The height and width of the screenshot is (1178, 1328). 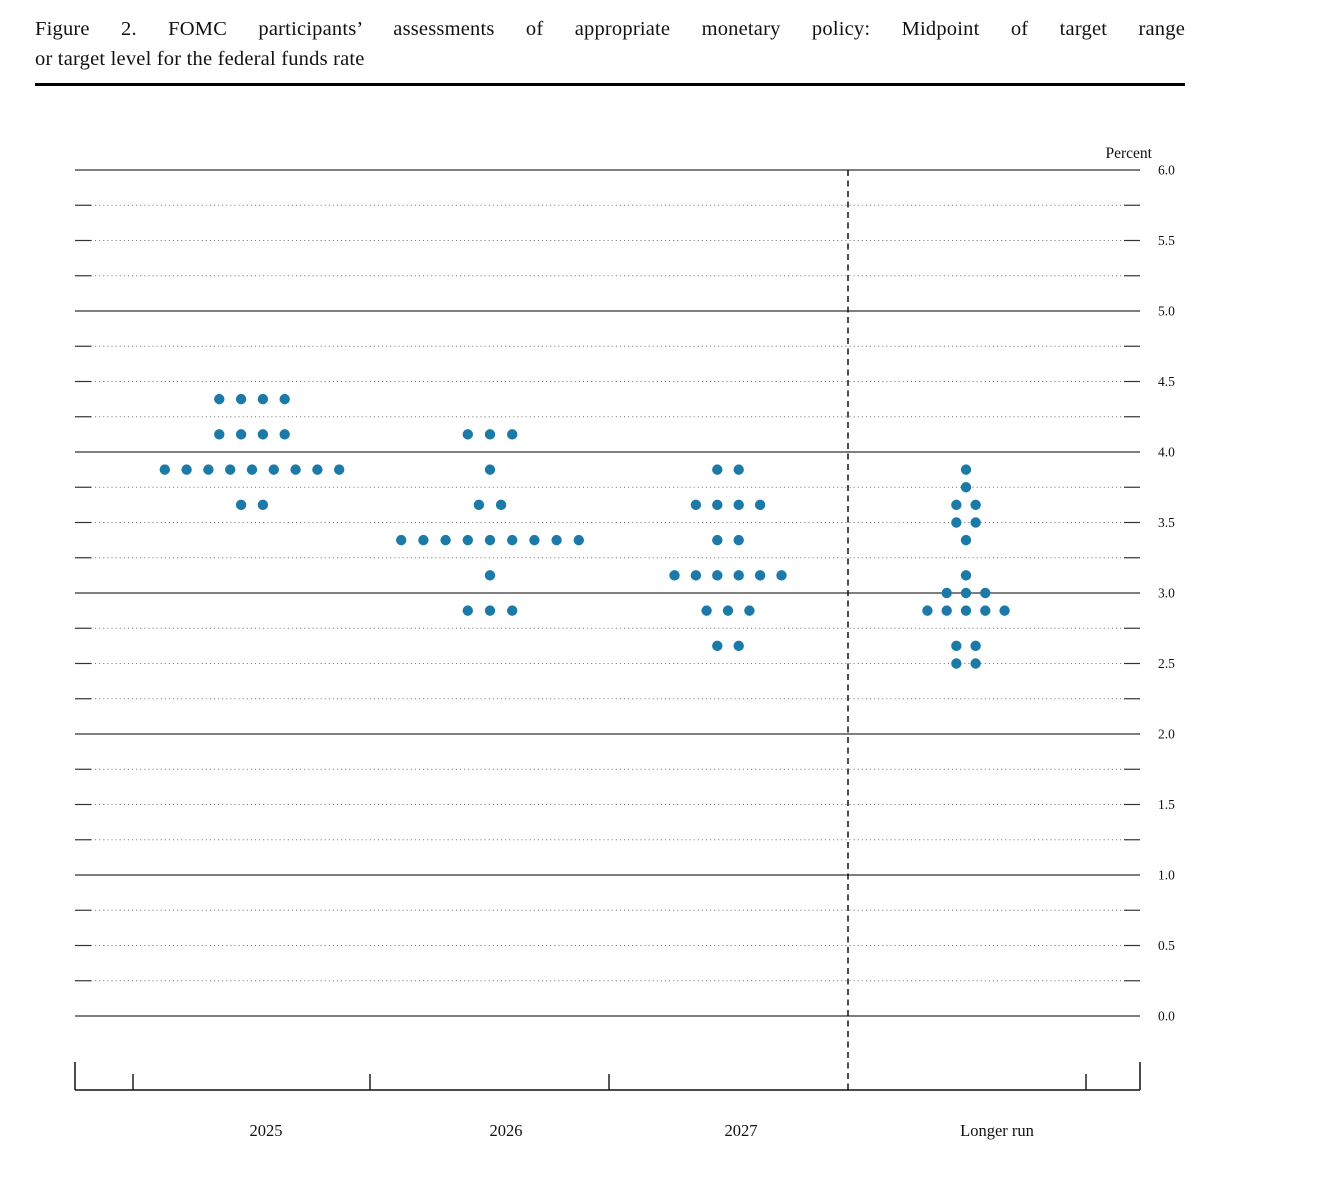 What do you see at coordinates (1166, 522) in the screenshot?
I see `y-tick-label: 3.5` at bounding box center [1166, 522].